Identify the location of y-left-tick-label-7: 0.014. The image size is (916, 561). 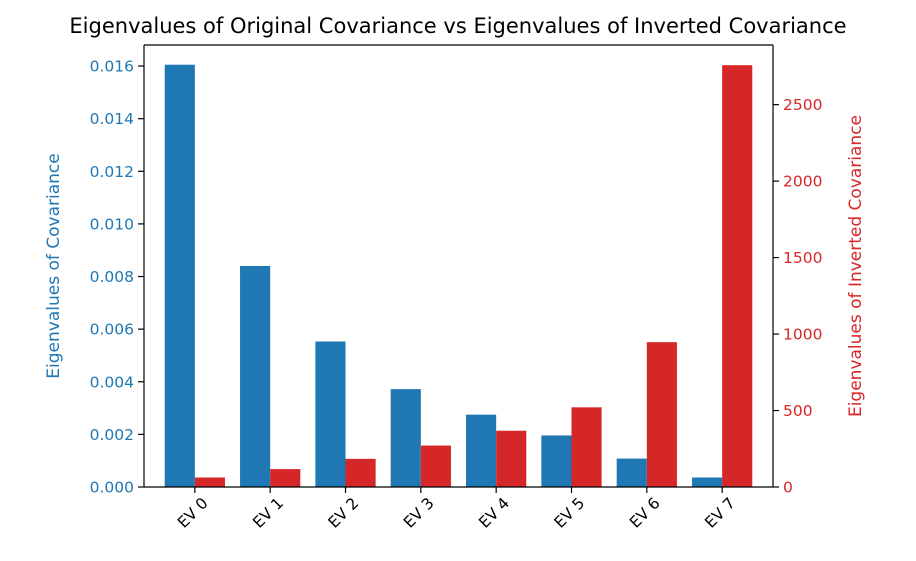
(112, 119).